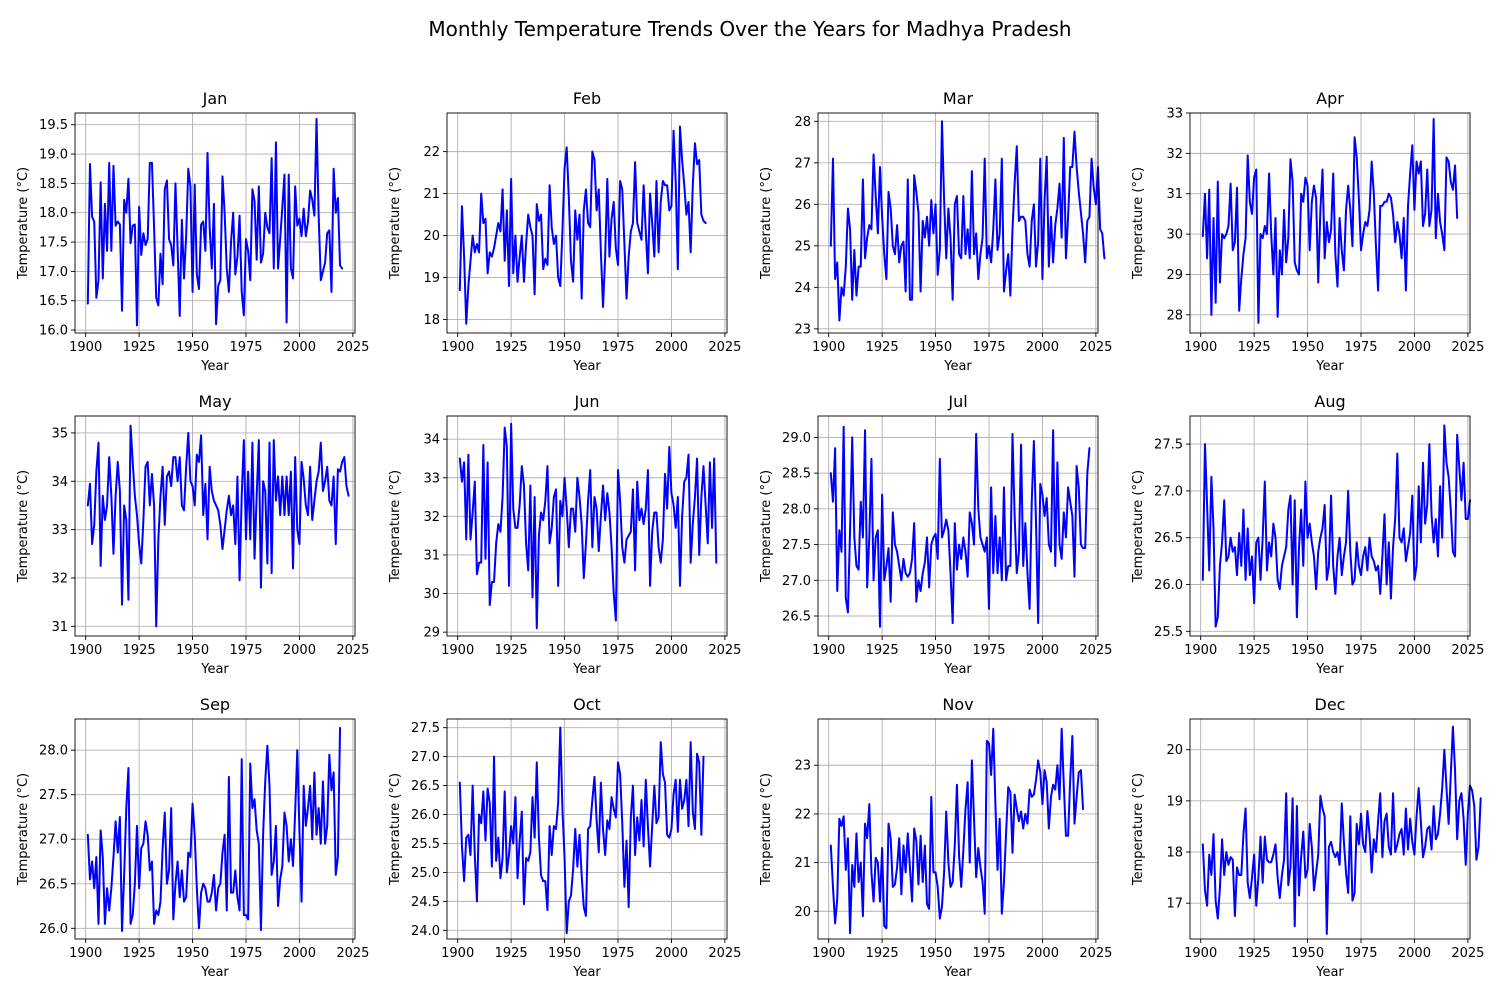  I want to click on y-tick-label: 25.5, so click(1168, 632).